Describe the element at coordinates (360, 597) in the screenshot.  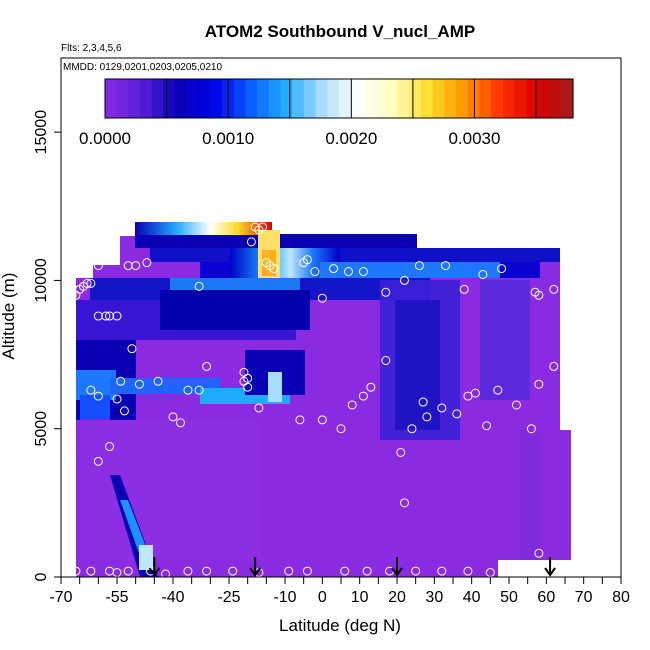
I see `x-tick-label: 10` at that location.